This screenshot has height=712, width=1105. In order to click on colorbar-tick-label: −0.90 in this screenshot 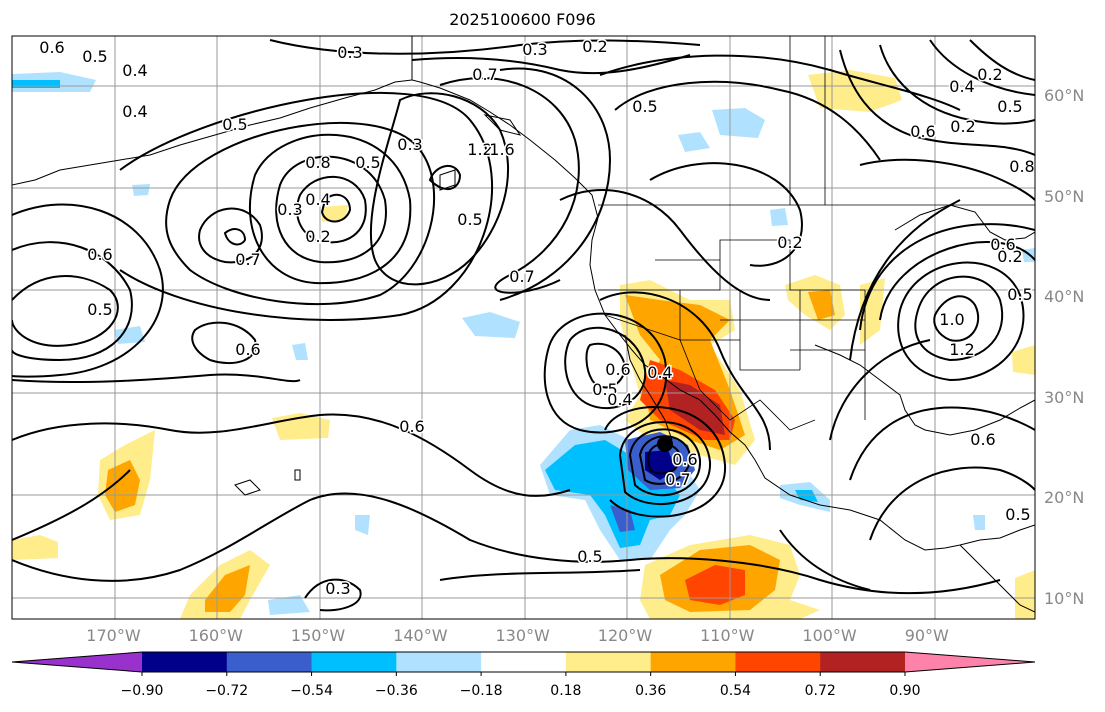, I will do `click(142, 691)`.